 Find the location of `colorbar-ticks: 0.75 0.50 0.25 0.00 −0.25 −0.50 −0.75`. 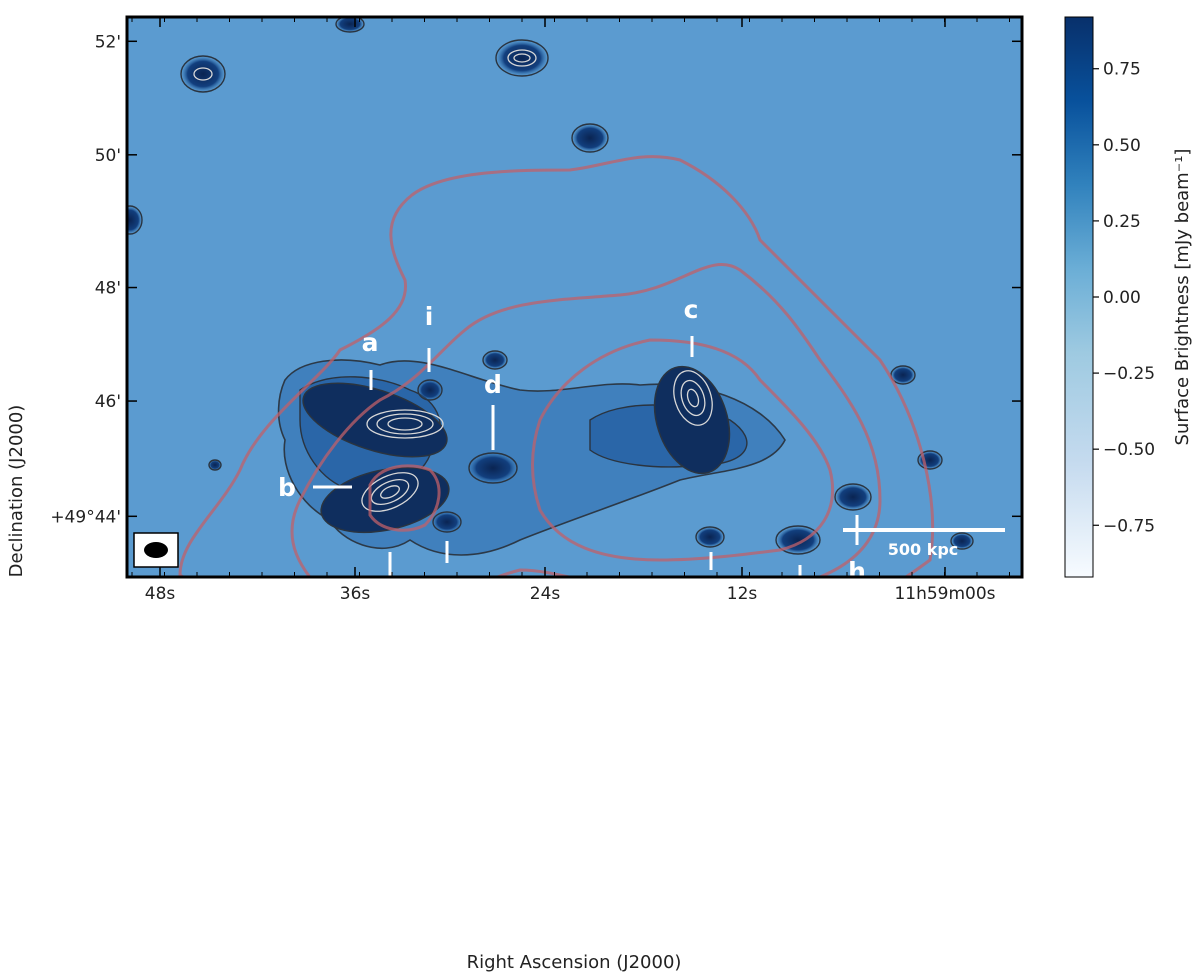

colorbar-ticks: 0.75 0.50 0.25 0.00 −0.25 −0.50 −0.75 is located at coordinates (1124, 298).